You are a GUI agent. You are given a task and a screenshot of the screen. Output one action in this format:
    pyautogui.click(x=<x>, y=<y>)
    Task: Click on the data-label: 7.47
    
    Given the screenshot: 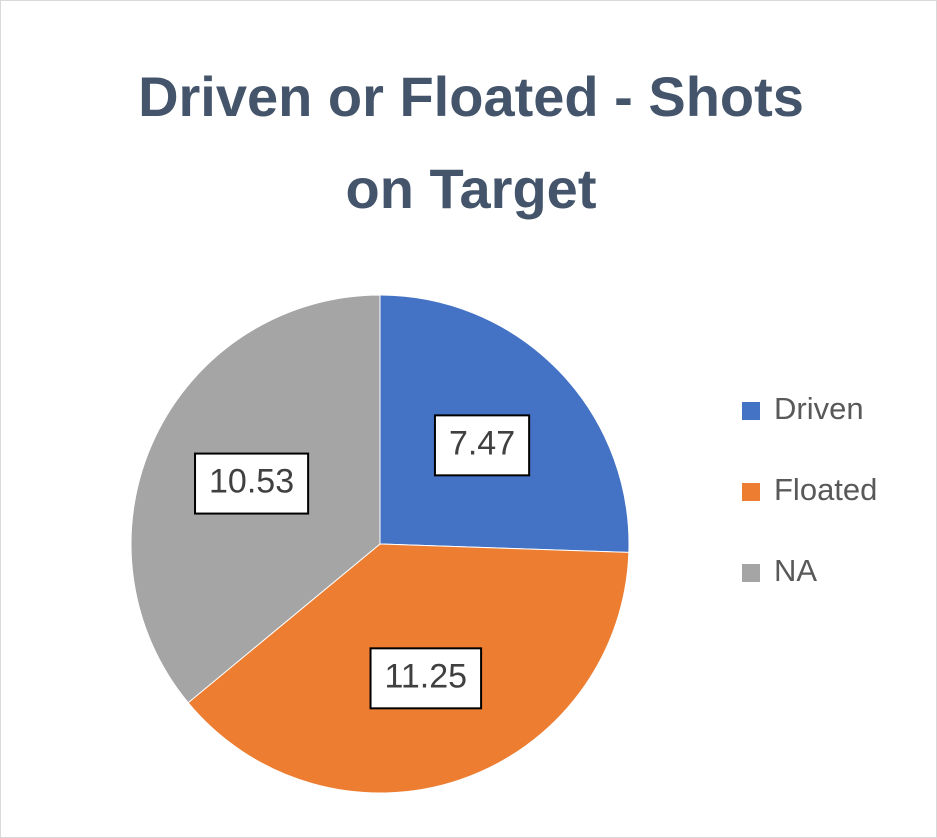 What is the action you would take?
    pyautogui.click(x=482, y=443)
    